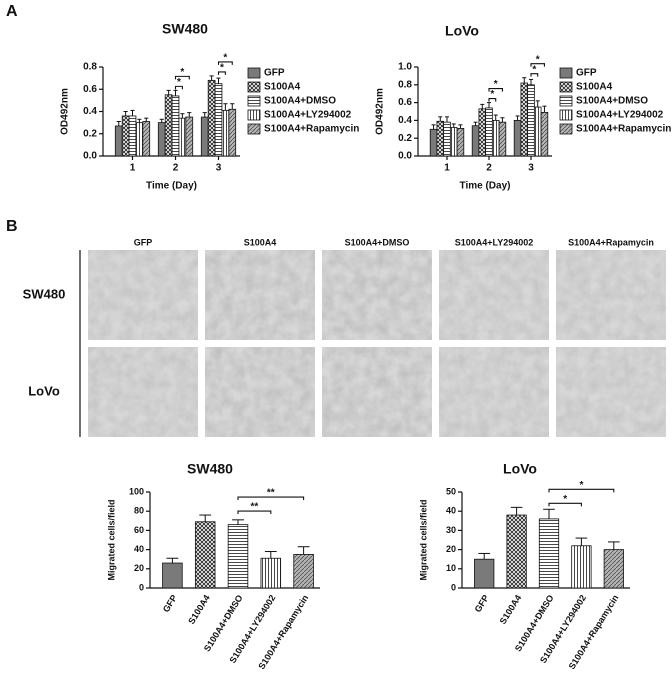  What do you see at coordinates (271, 493) in the screenshot?
I see `significance-label: **` at bounding box center [271, 493].